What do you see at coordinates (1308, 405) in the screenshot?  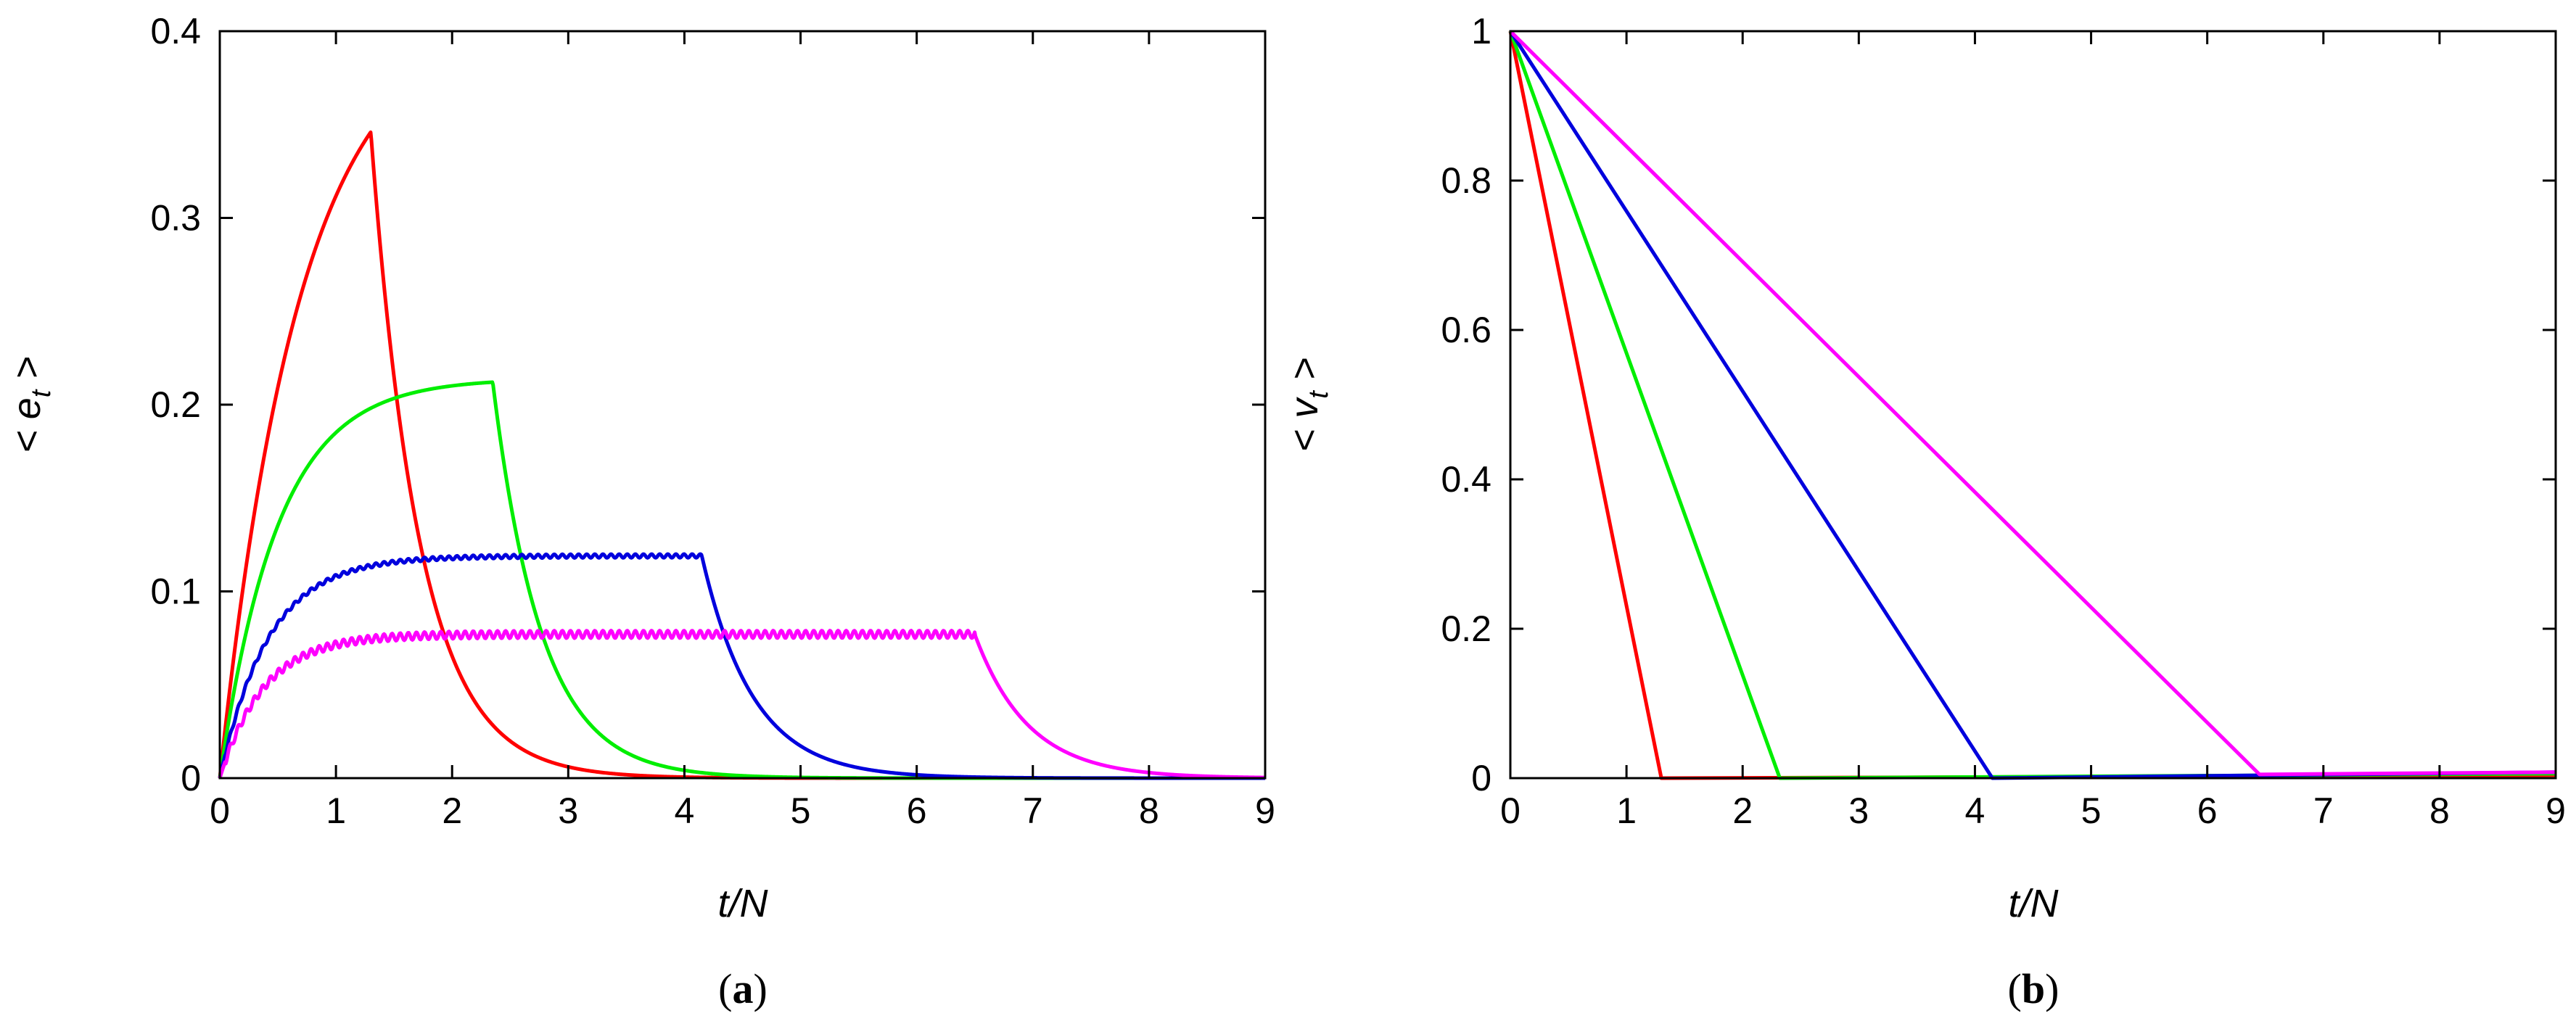 I see `panel-b-y-axis-label: < vt >` at bounding box center [1308, 405].